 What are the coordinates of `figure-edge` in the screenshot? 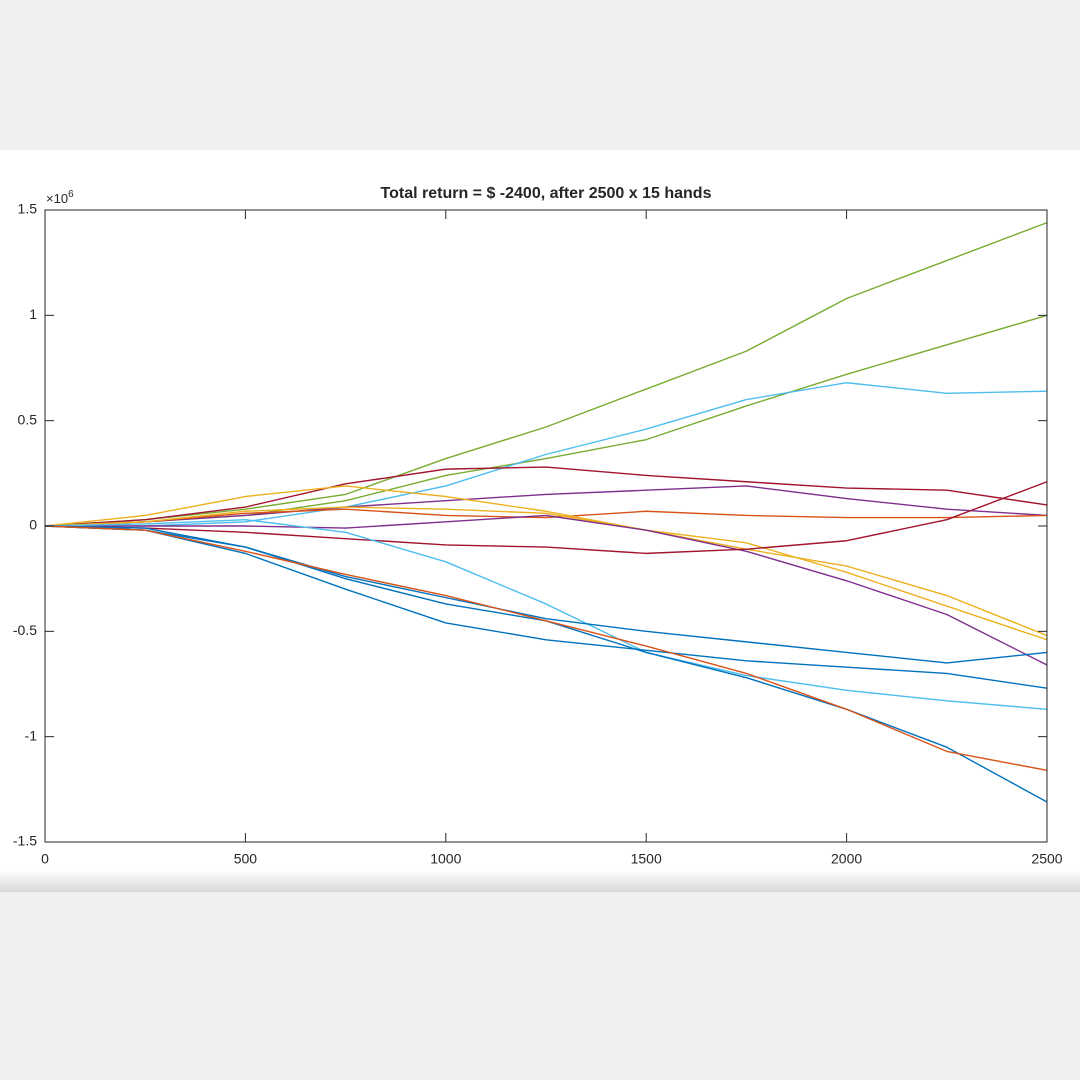 It's located at (540, 881).